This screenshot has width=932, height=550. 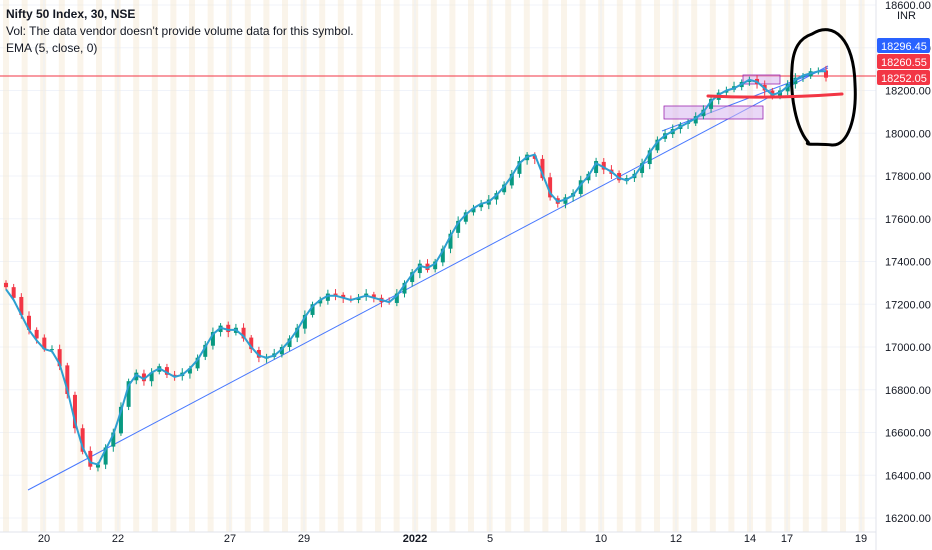 What do you see at coordinates (908, 391) in the screenshot?
I see `price-tick-label: 16800.00` at bounding box center [908, 391].